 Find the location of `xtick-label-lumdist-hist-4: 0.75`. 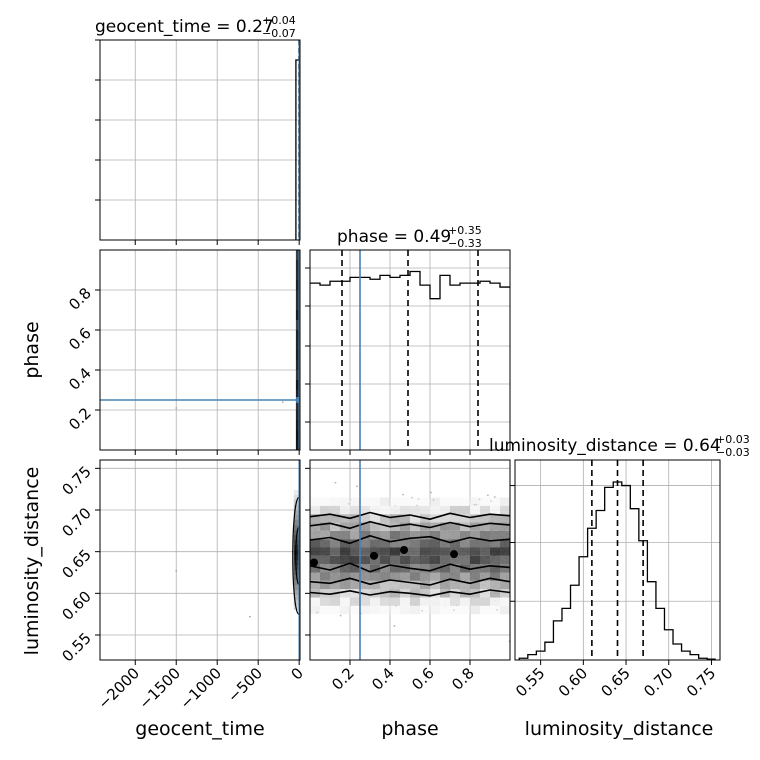

xtick-label-lumdist-hist-4: 0.75 is located at coordinates (701, 682).